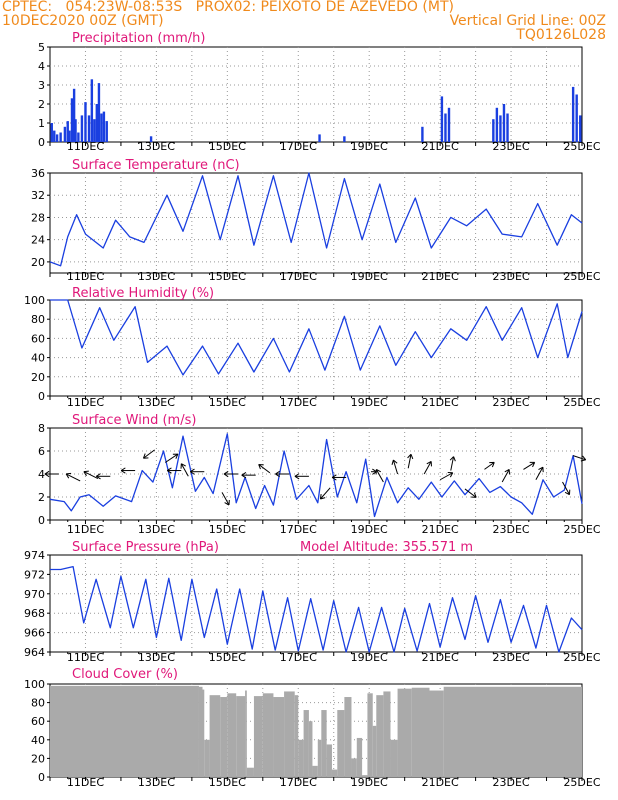  What do you see at coordinates (38, 173) in the screenshot?
I see `y-tick-label: 36` at bounding box center [38, 173].